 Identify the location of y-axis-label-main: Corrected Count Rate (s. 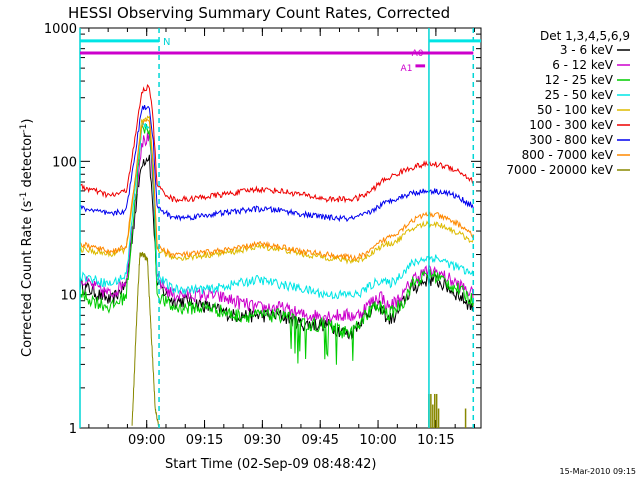
(27, 278).